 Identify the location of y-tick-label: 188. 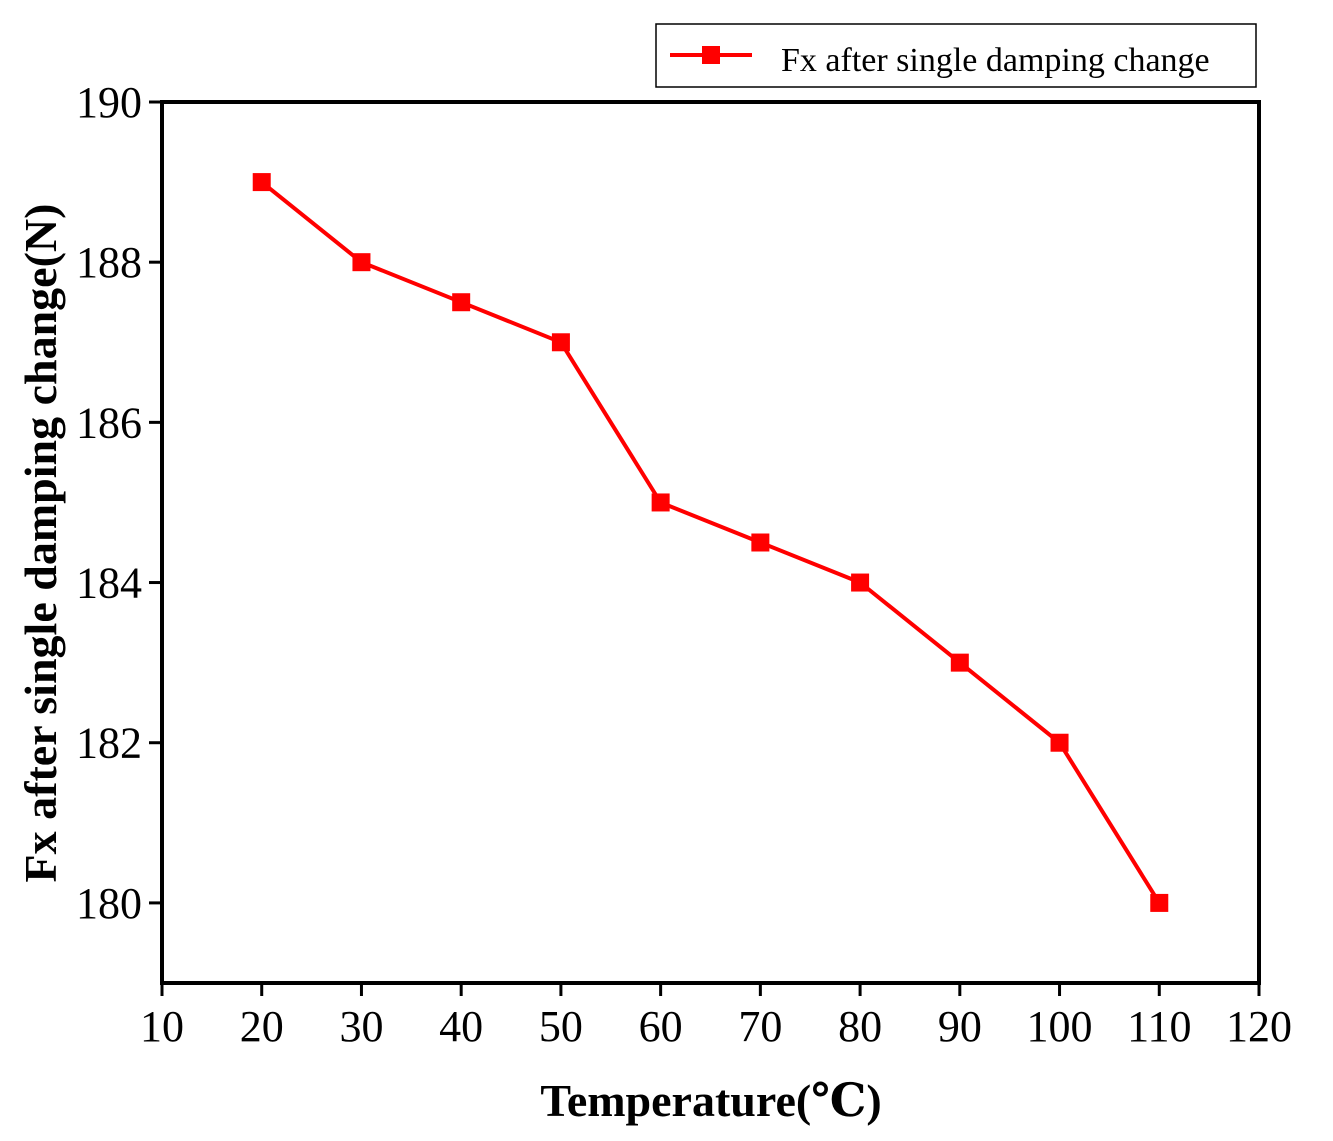
(109, 262).